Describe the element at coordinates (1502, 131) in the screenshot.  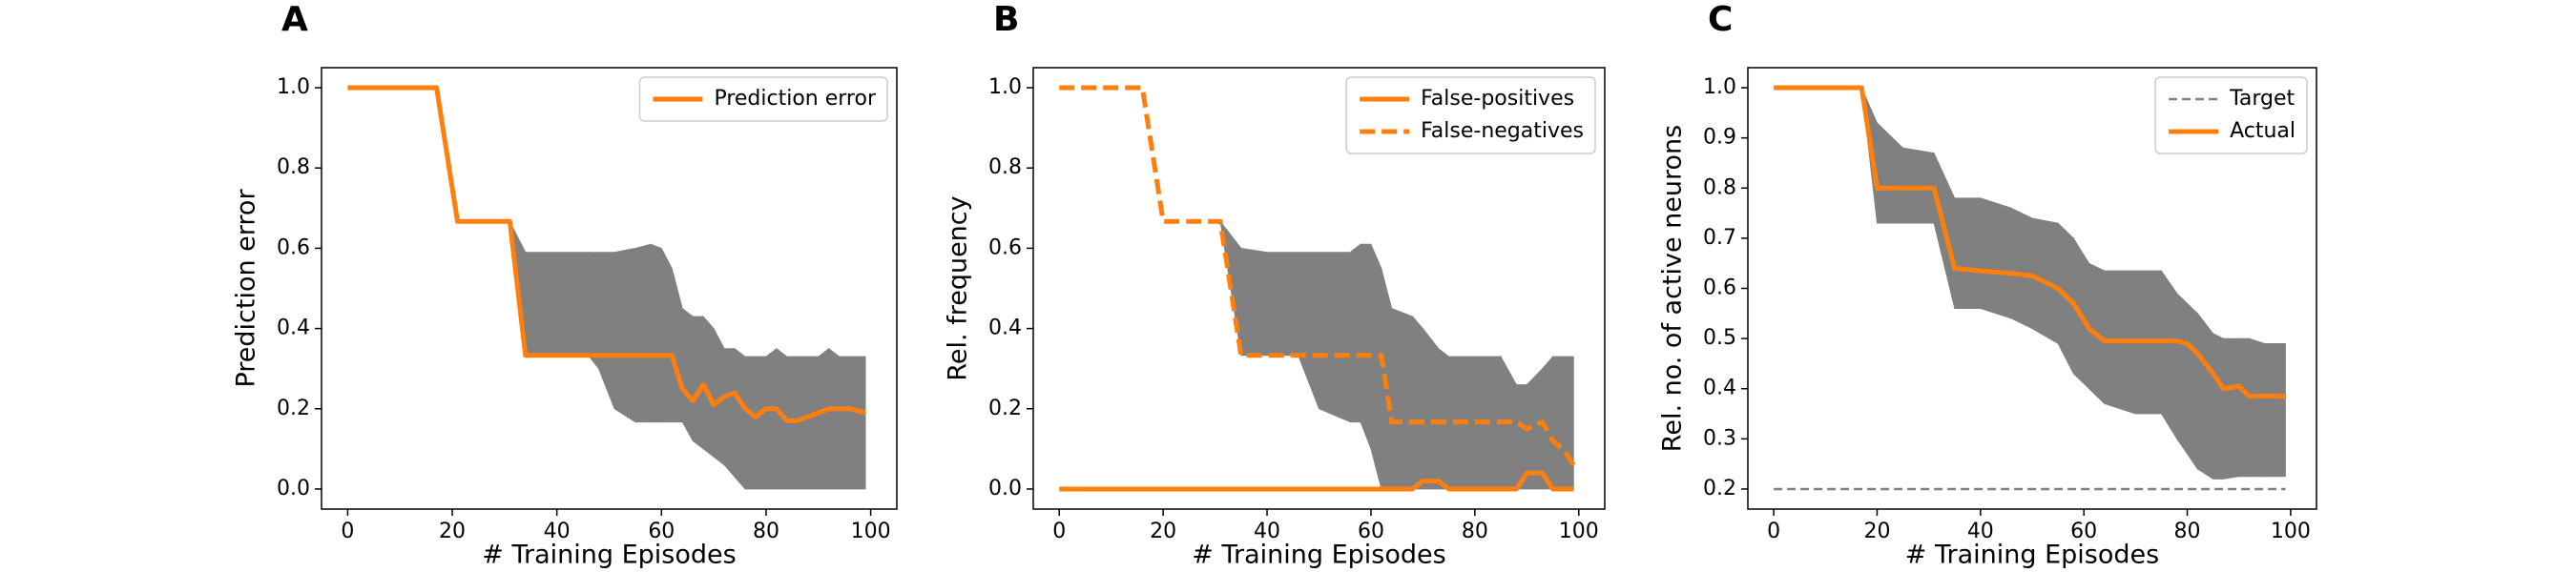
I see `legend-label: False-negatives` at that location.